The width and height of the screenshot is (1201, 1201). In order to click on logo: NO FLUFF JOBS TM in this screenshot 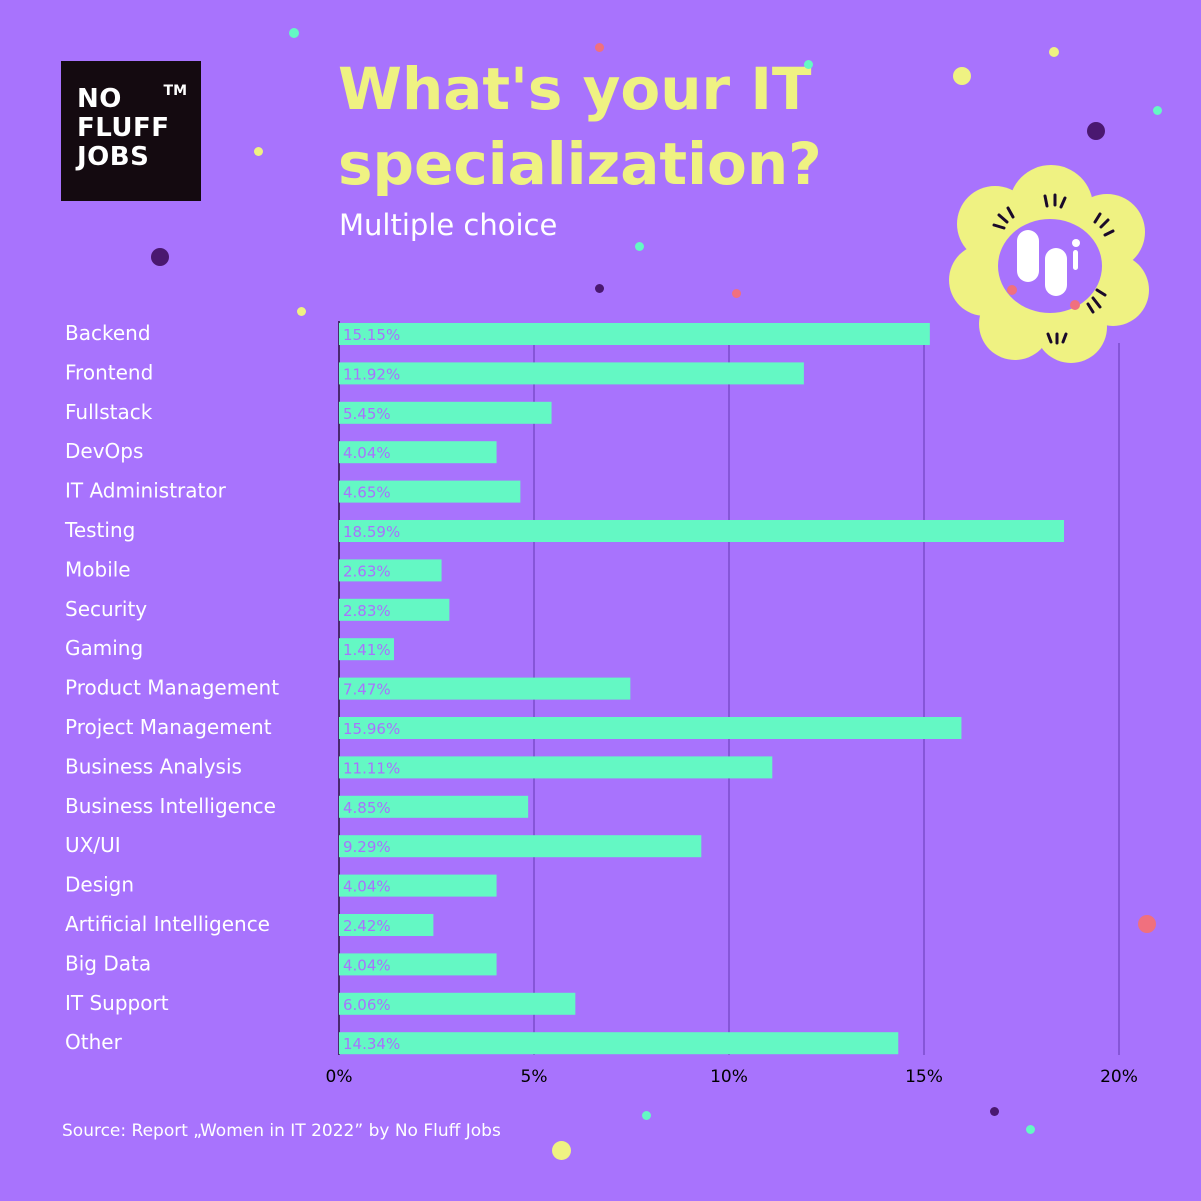, I will do `click(131, 131)`.